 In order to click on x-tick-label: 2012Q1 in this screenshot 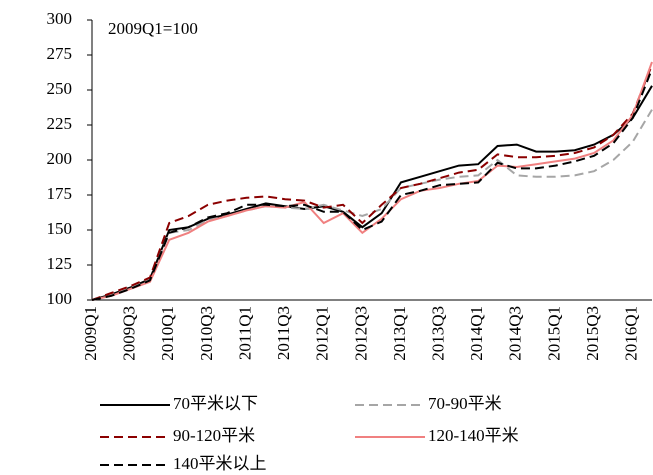, I will do `click(322, 333)`.